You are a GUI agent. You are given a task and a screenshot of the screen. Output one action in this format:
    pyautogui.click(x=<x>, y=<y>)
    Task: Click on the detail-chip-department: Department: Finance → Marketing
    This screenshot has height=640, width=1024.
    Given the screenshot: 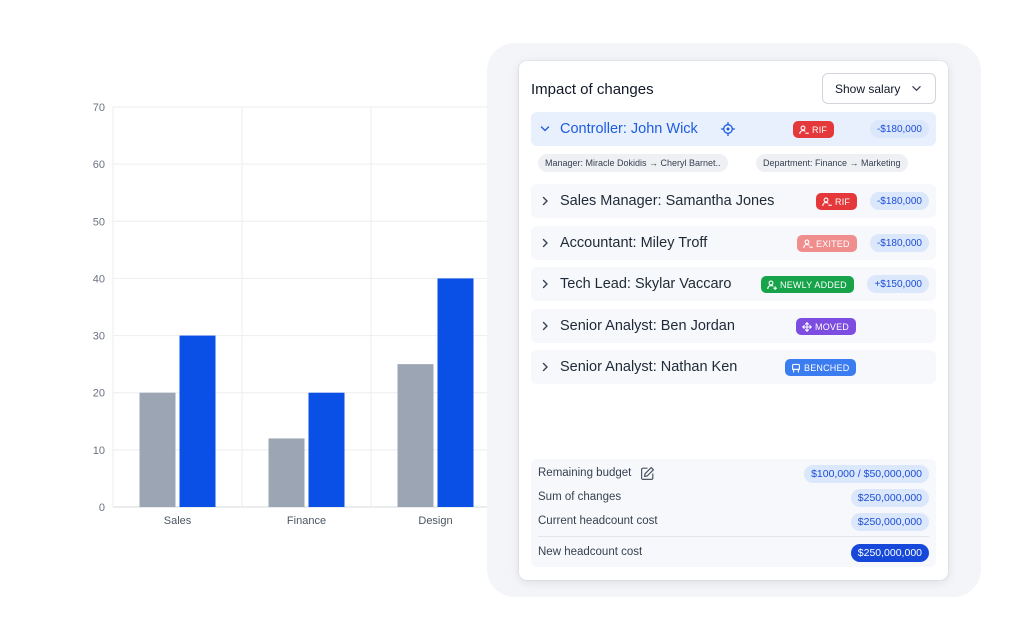 What is the action you would take?
    pyautogui.click(x=832, y=163)
    